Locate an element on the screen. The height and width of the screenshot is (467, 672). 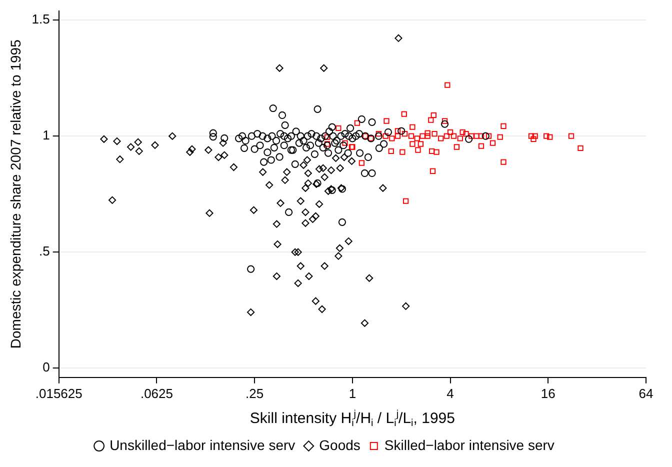
x-tick-label: 16 is located at coordinates (548, 393).